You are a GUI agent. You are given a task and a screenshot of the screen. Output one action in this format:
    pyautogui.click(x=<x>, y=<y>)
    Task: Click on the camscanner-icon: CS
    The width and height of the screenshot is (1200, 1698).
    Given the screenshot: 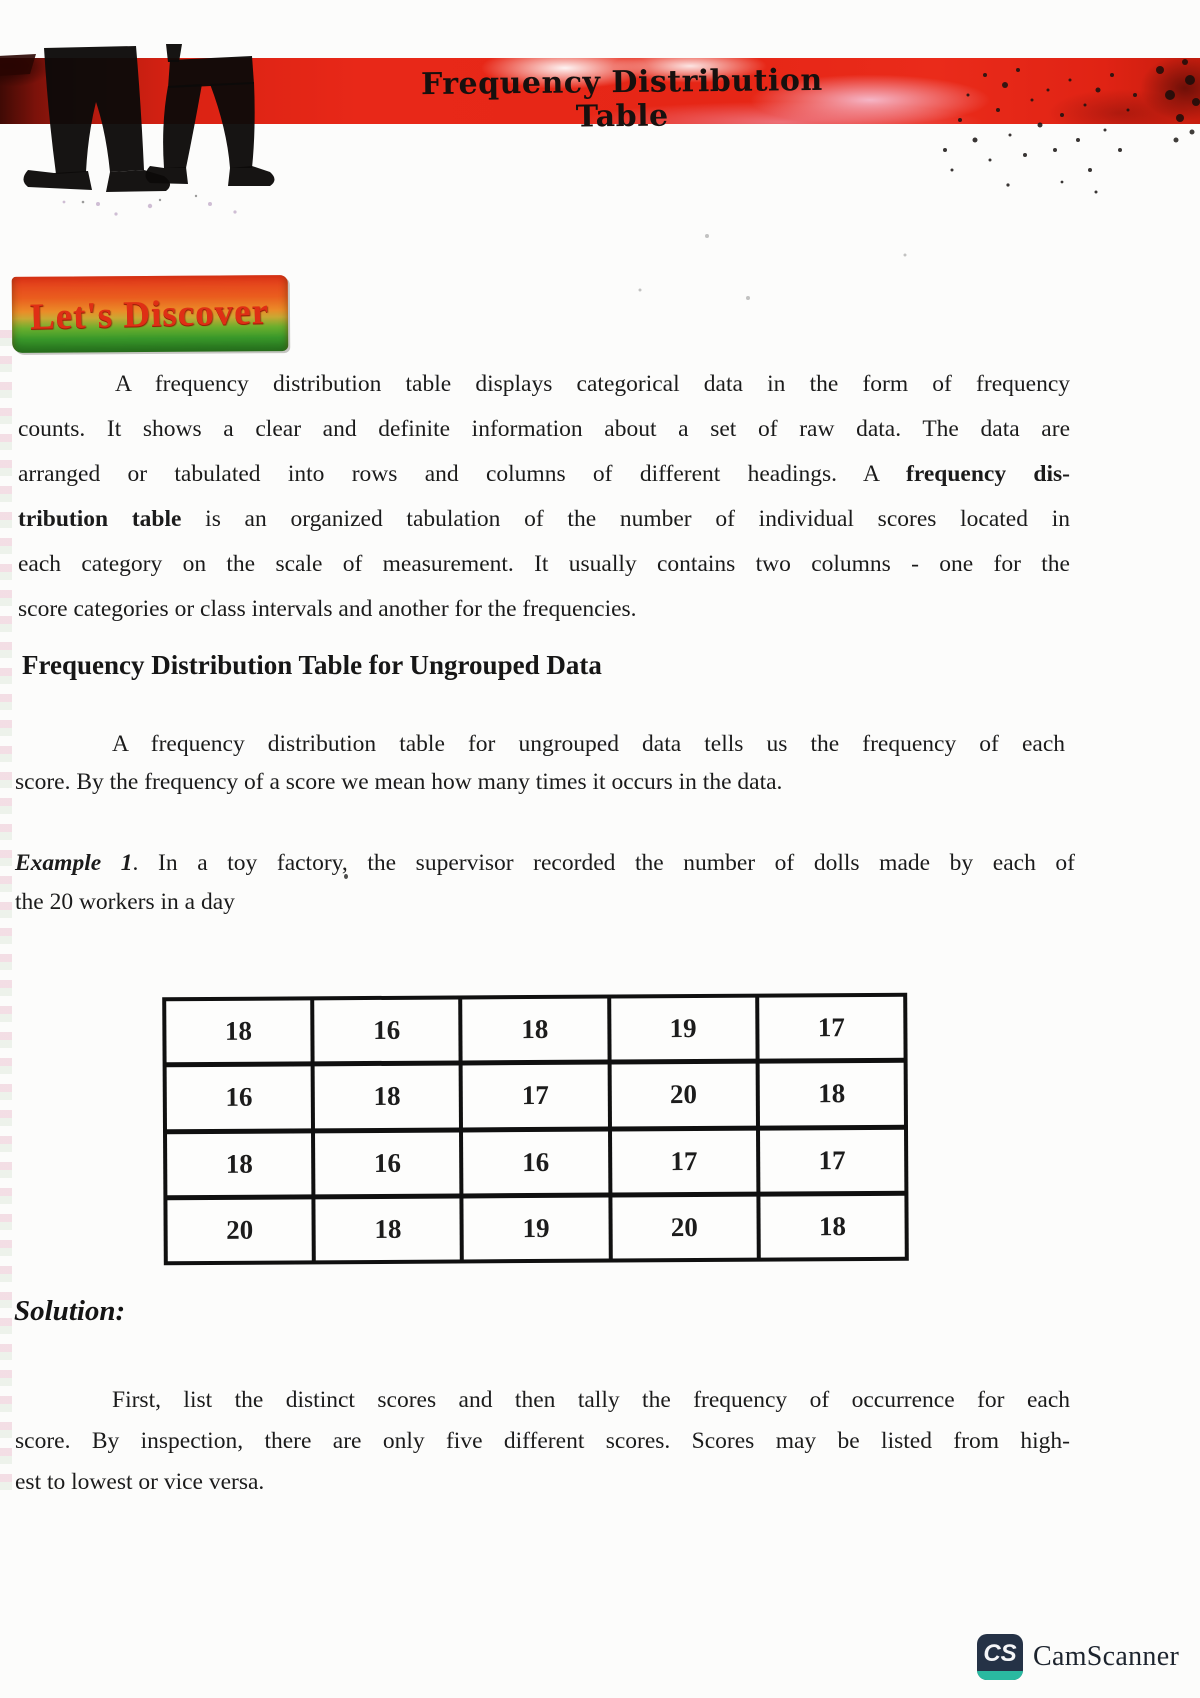 What is the action you would take?
    pyautogui.click(x=1000, y=1657)
    